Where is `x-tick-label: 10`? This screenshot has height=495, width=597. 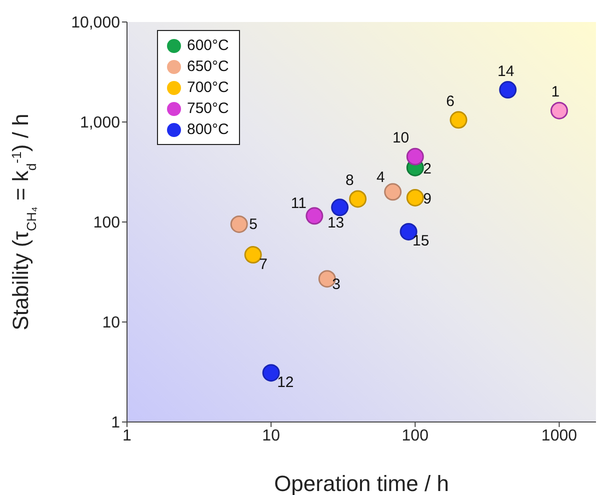 x-tick-label: 10 is located at coordinates (271, 435).